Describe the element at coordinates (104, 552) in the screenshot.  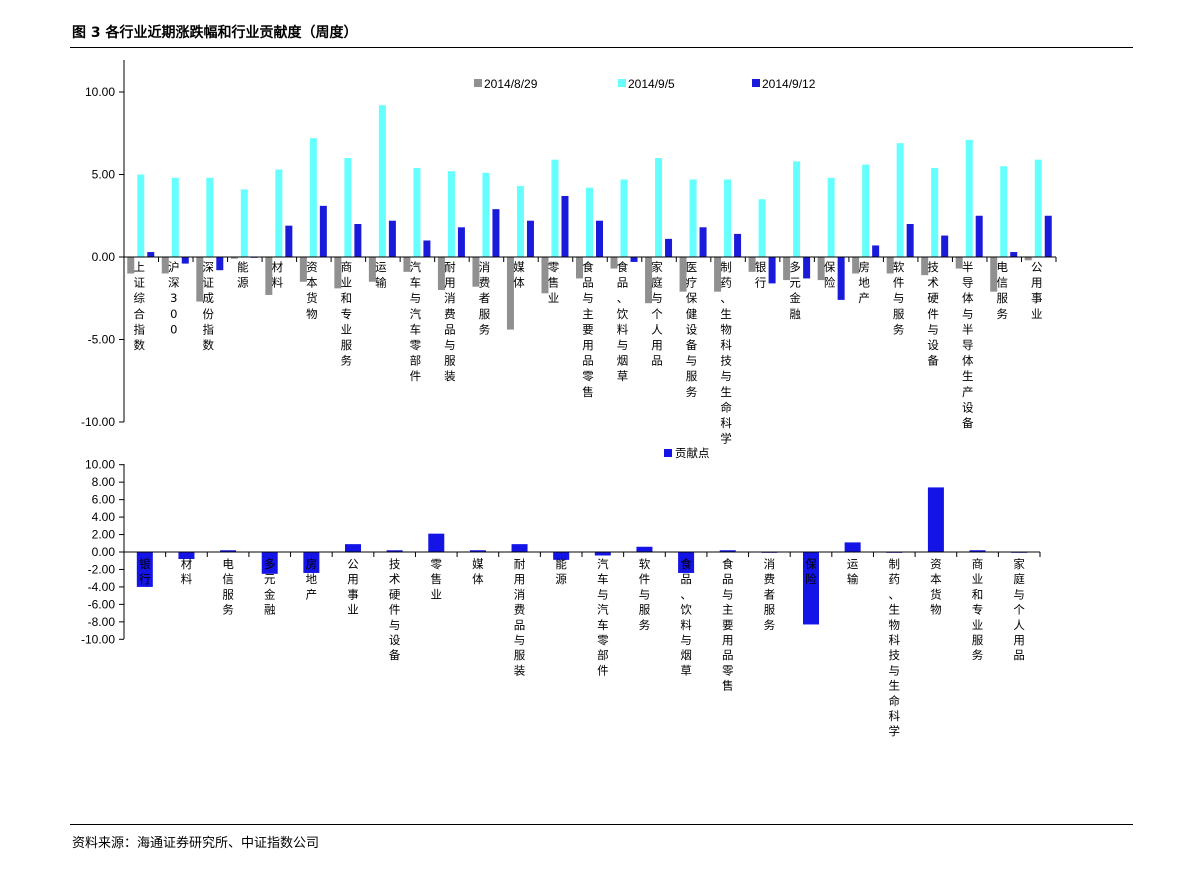
I see `y-tick-label-bottom: 0.00` at that location.